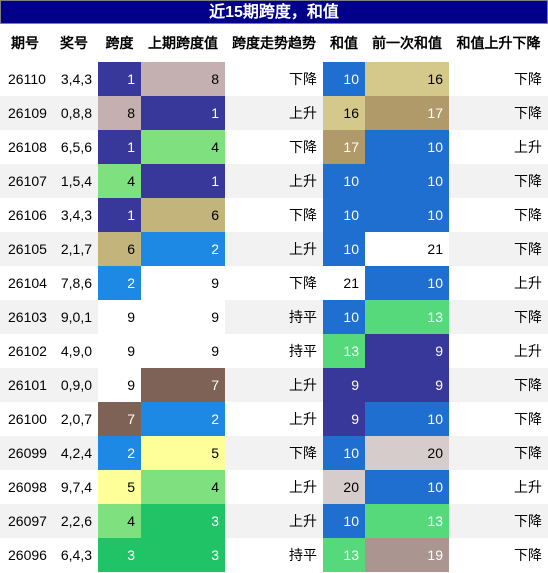 This screenshot has width=548, height=573. I want to click on table-cell: 2,0,7, so click(76, 419).